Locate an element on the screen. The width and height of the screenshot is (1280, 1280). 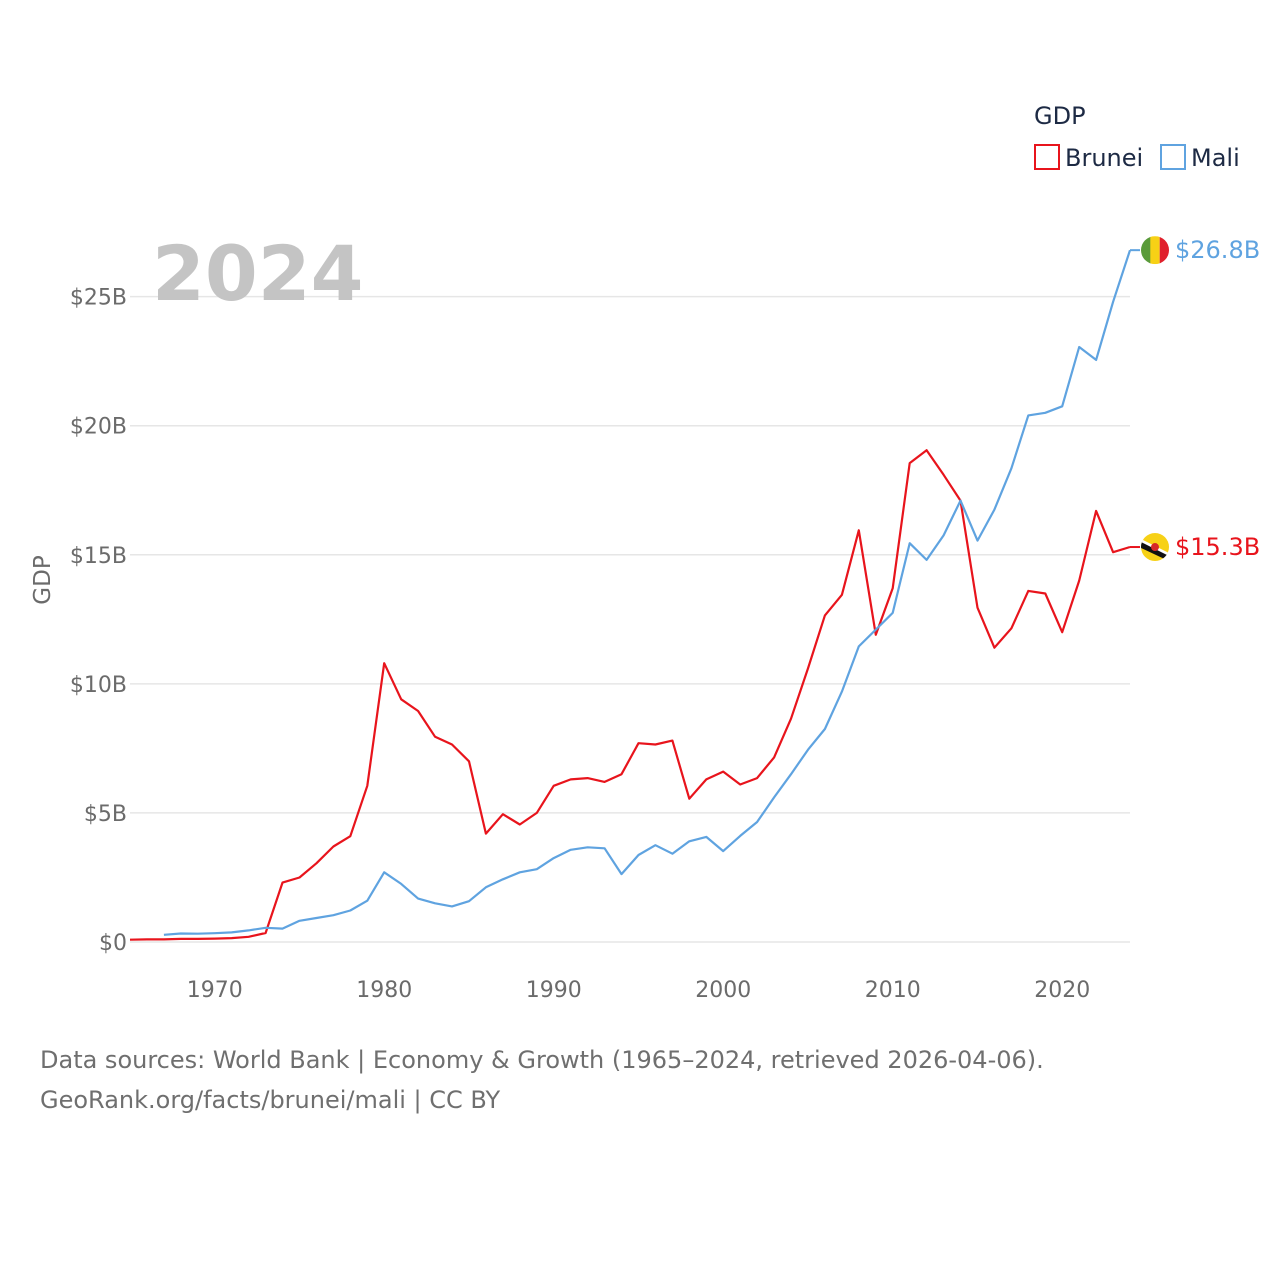
mali-flag-icon is located at coordinates (1155, 250).